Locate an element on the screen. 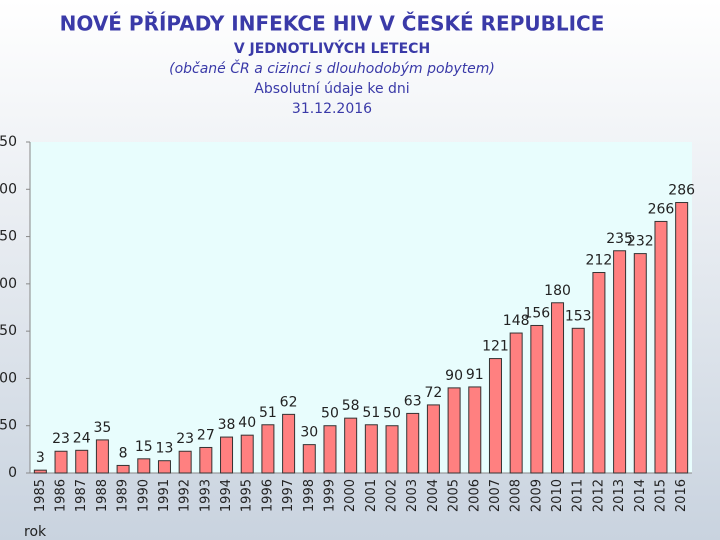 The image size is (720, 540). data-label: 232 is located at coordinates (640, 242).